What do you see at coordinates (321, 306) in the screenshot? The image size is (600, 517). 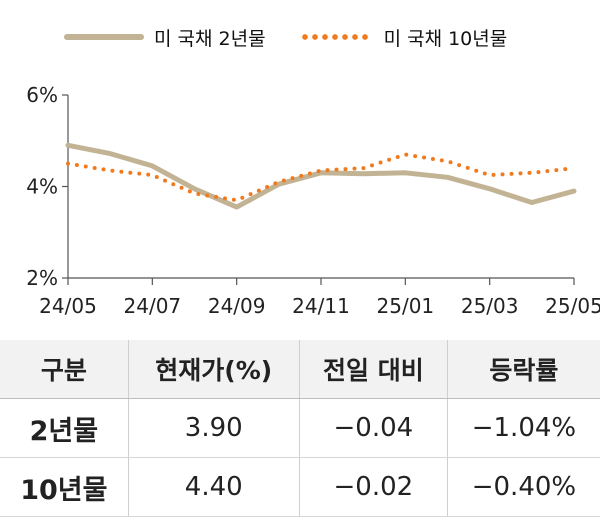 I see `x-tick-label: 24/11` at bounding box center [321, 306].